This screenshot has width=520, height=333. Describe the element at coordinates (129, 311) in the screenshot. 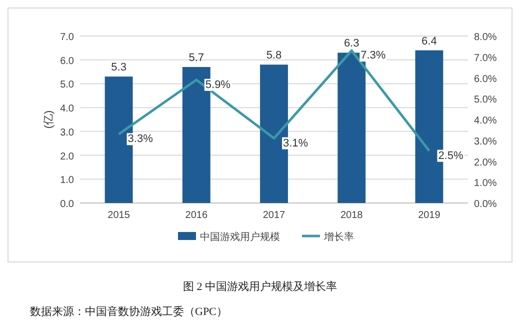

I see `source-note: 数据来源：中国音数协游戏工委（GPC）` at that location.